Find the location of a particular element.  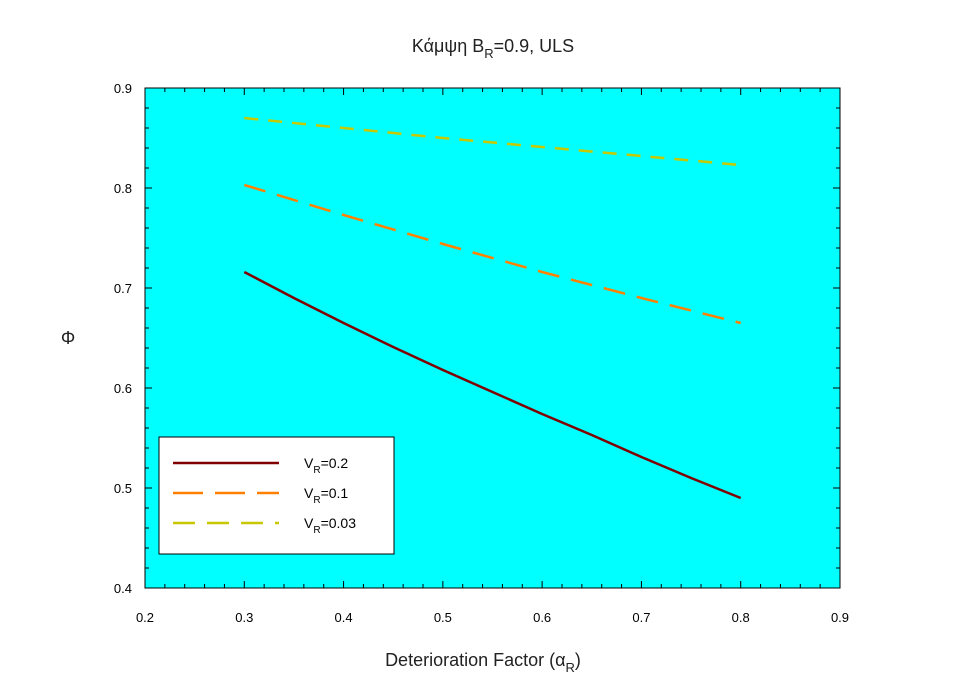

y-tick-label: 0.7 is located at coordinates (123, 288).